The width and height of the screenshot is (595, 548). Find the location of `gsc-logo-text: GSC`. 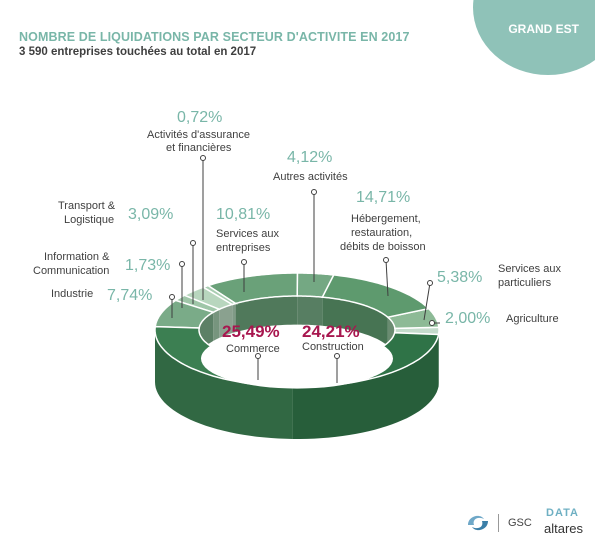

gsc-logo-text: GSC is located at coordinates (520, 523).